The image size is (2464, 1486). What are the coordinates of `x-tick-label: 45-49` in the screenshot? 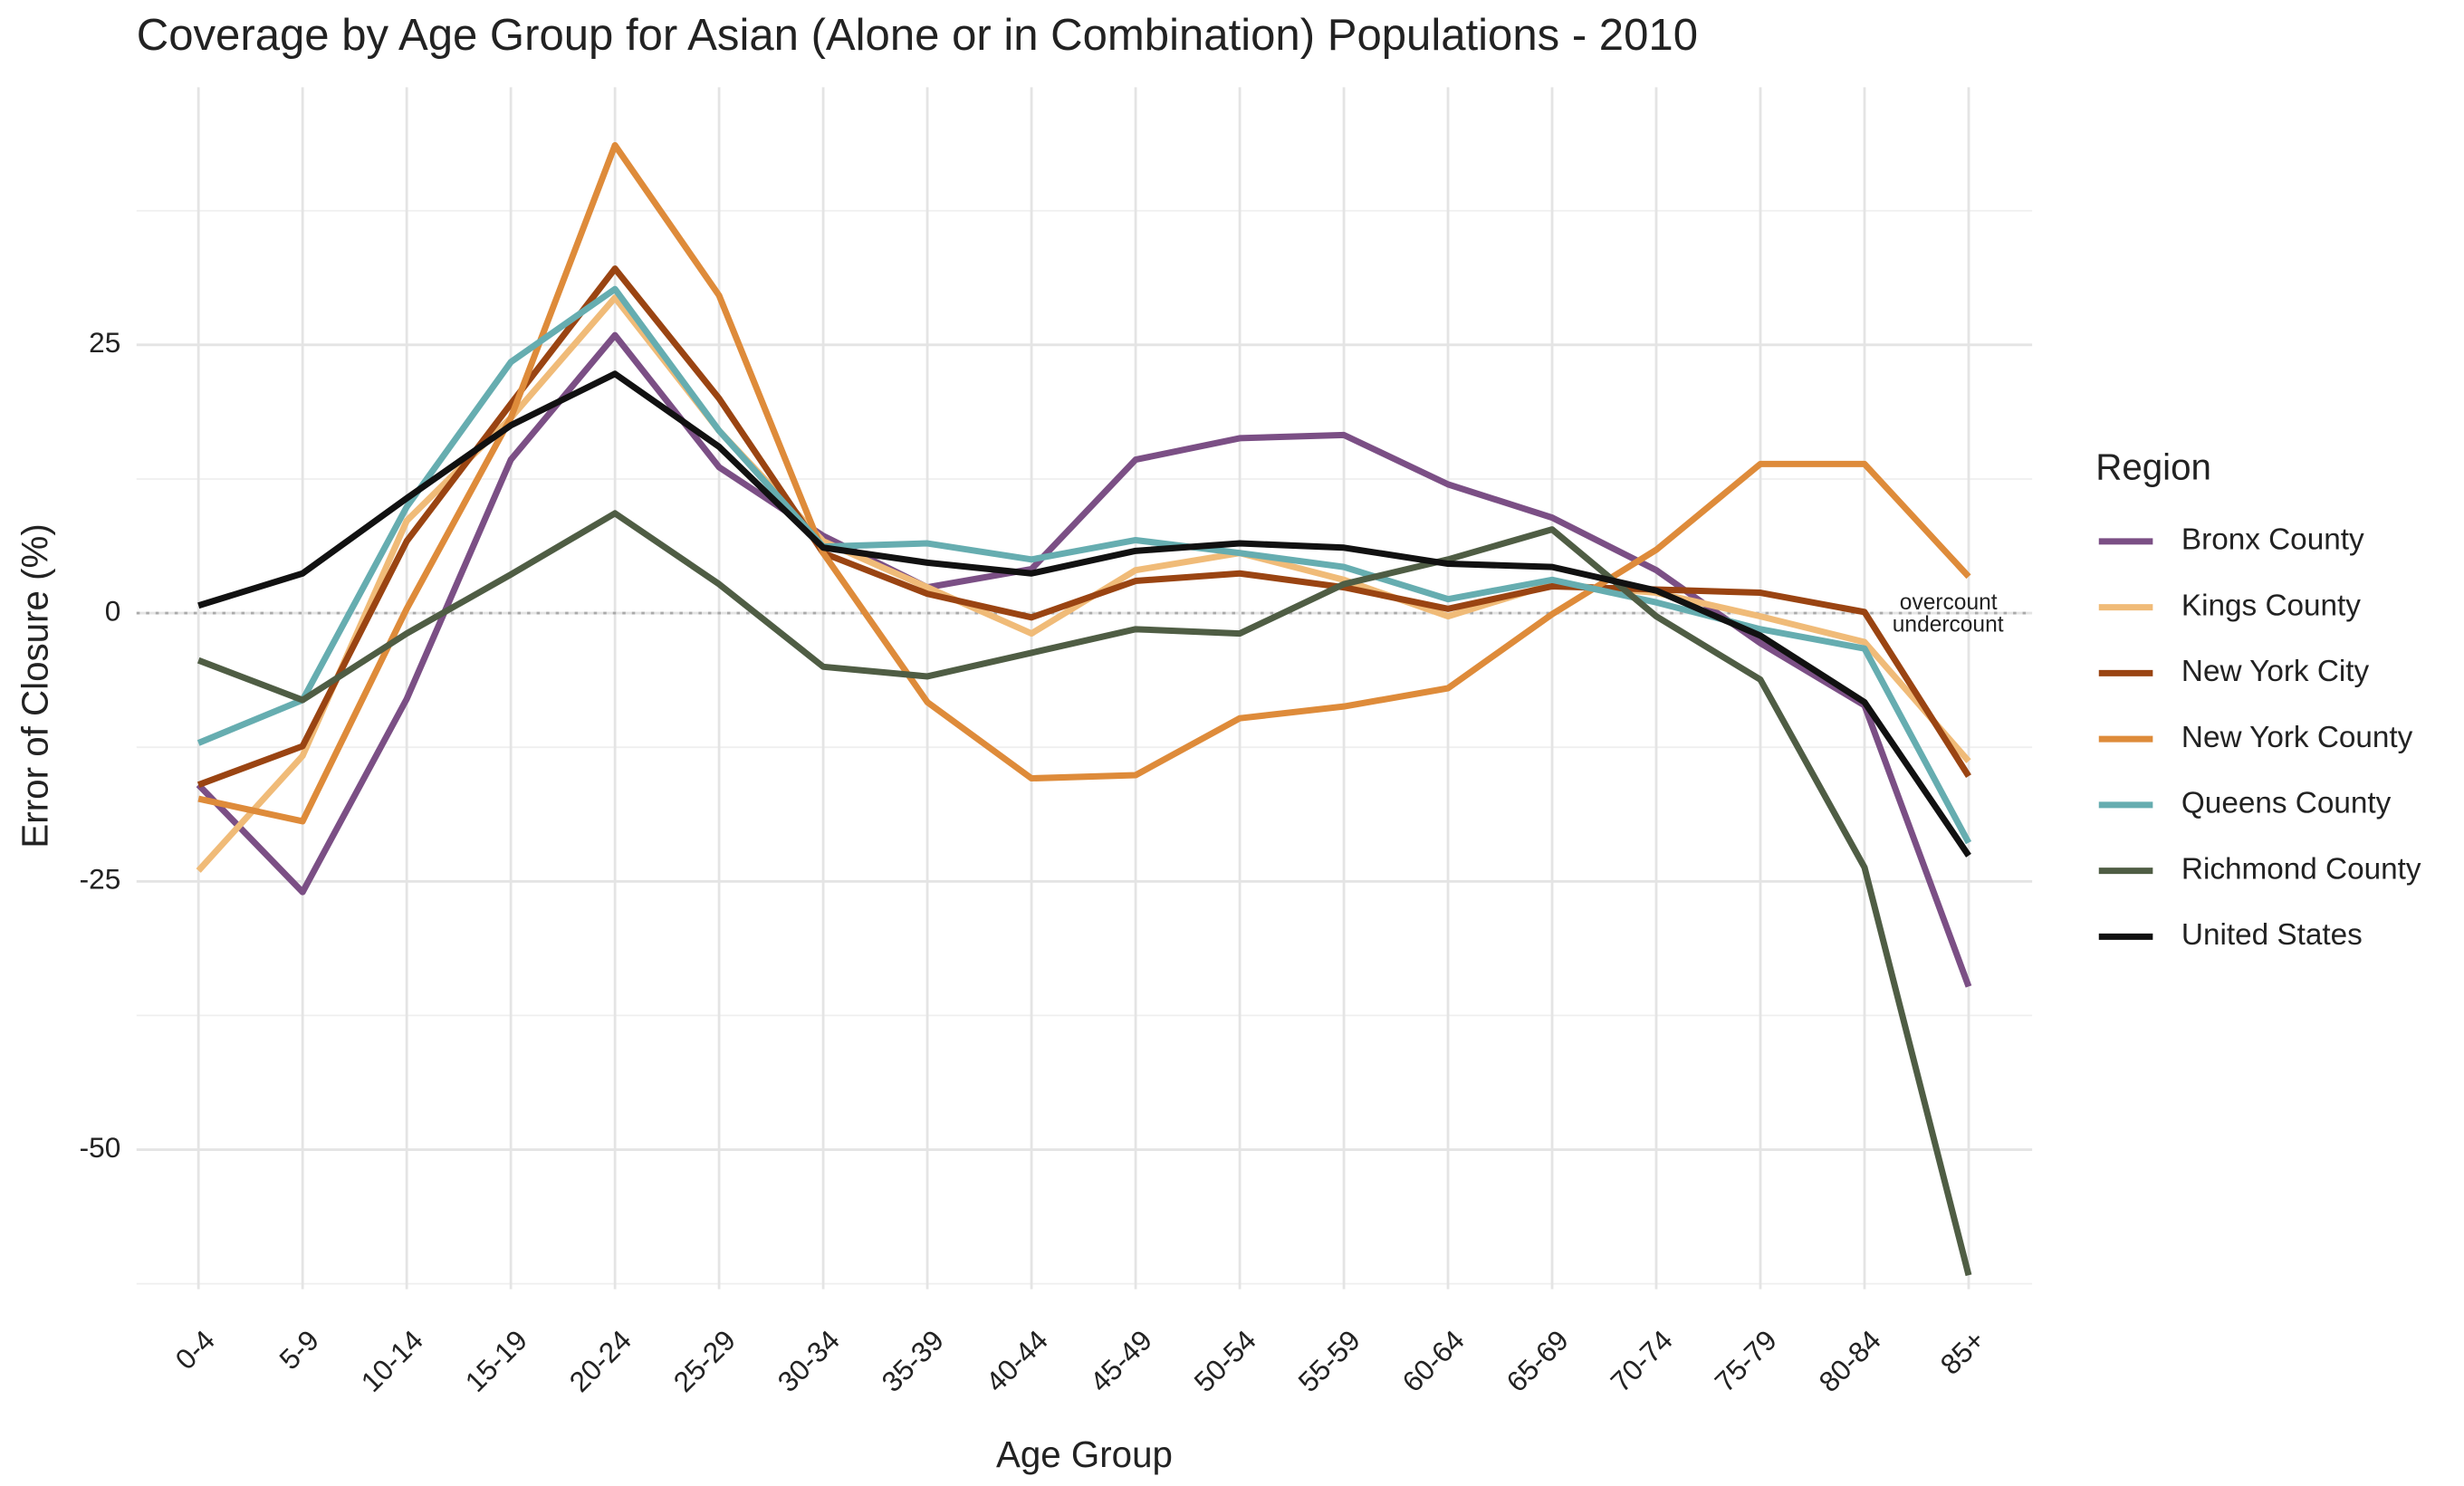 It's located at (1120, 1361).